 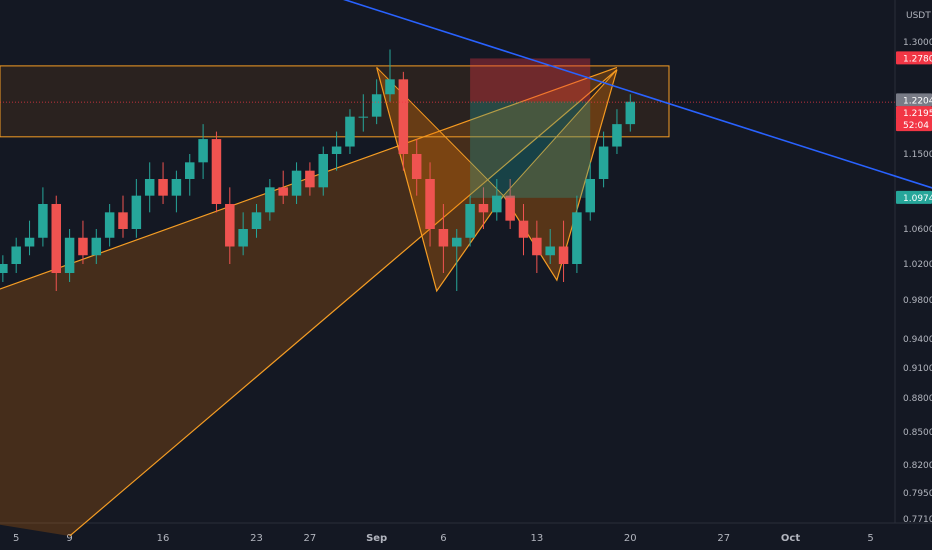 I want to click on y-tick-label: 1.1500, so click(x=917, y=155).